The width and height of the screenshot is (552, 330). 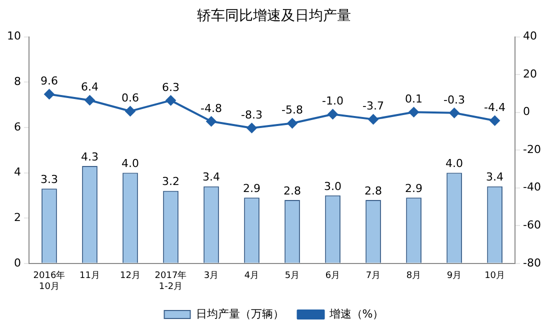 What do you see at coordinates (373, 106) in the screenshot?
I see `data-label: -3.7` at bounding box center [373, 106].